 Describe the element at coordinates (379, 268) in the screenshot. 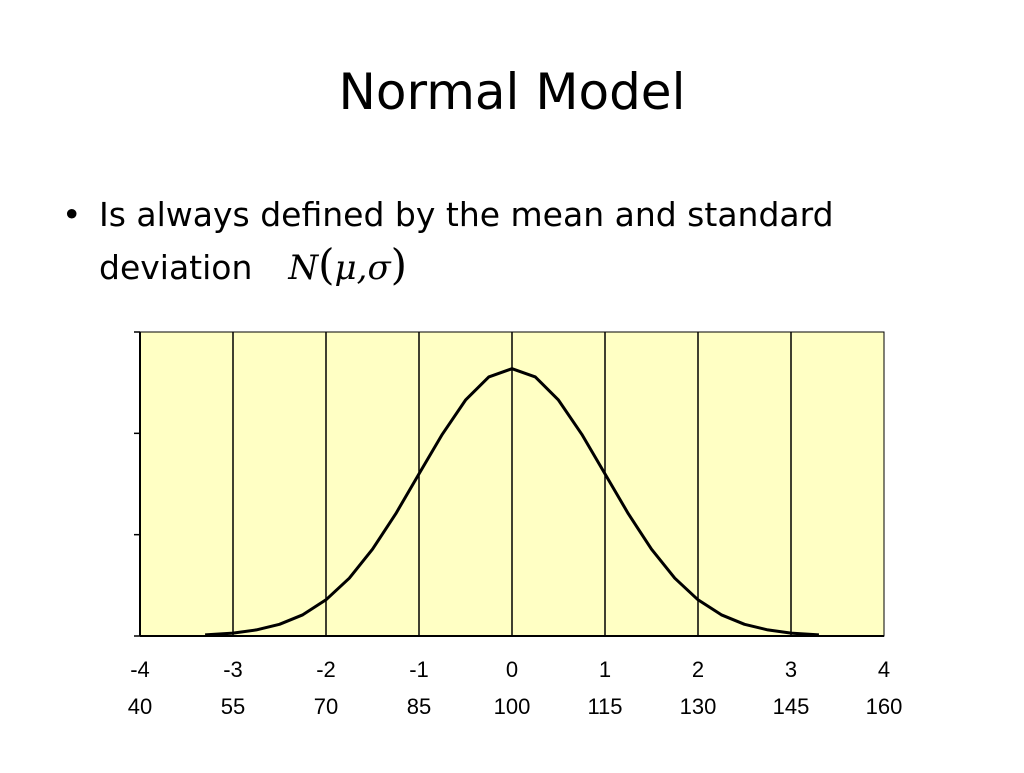

I see `formula-sigma: σ` at that location.